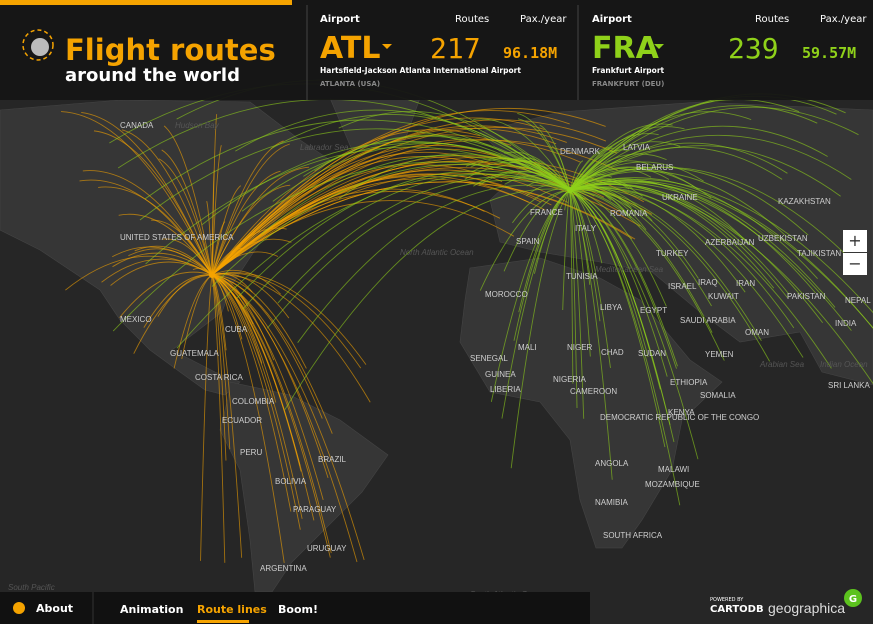 This screenshot has height=624, width=873. What do you see at coordinates (853, 599) in the screenshot?
I see `brand-icon: G` at bounding box center [853, 599].